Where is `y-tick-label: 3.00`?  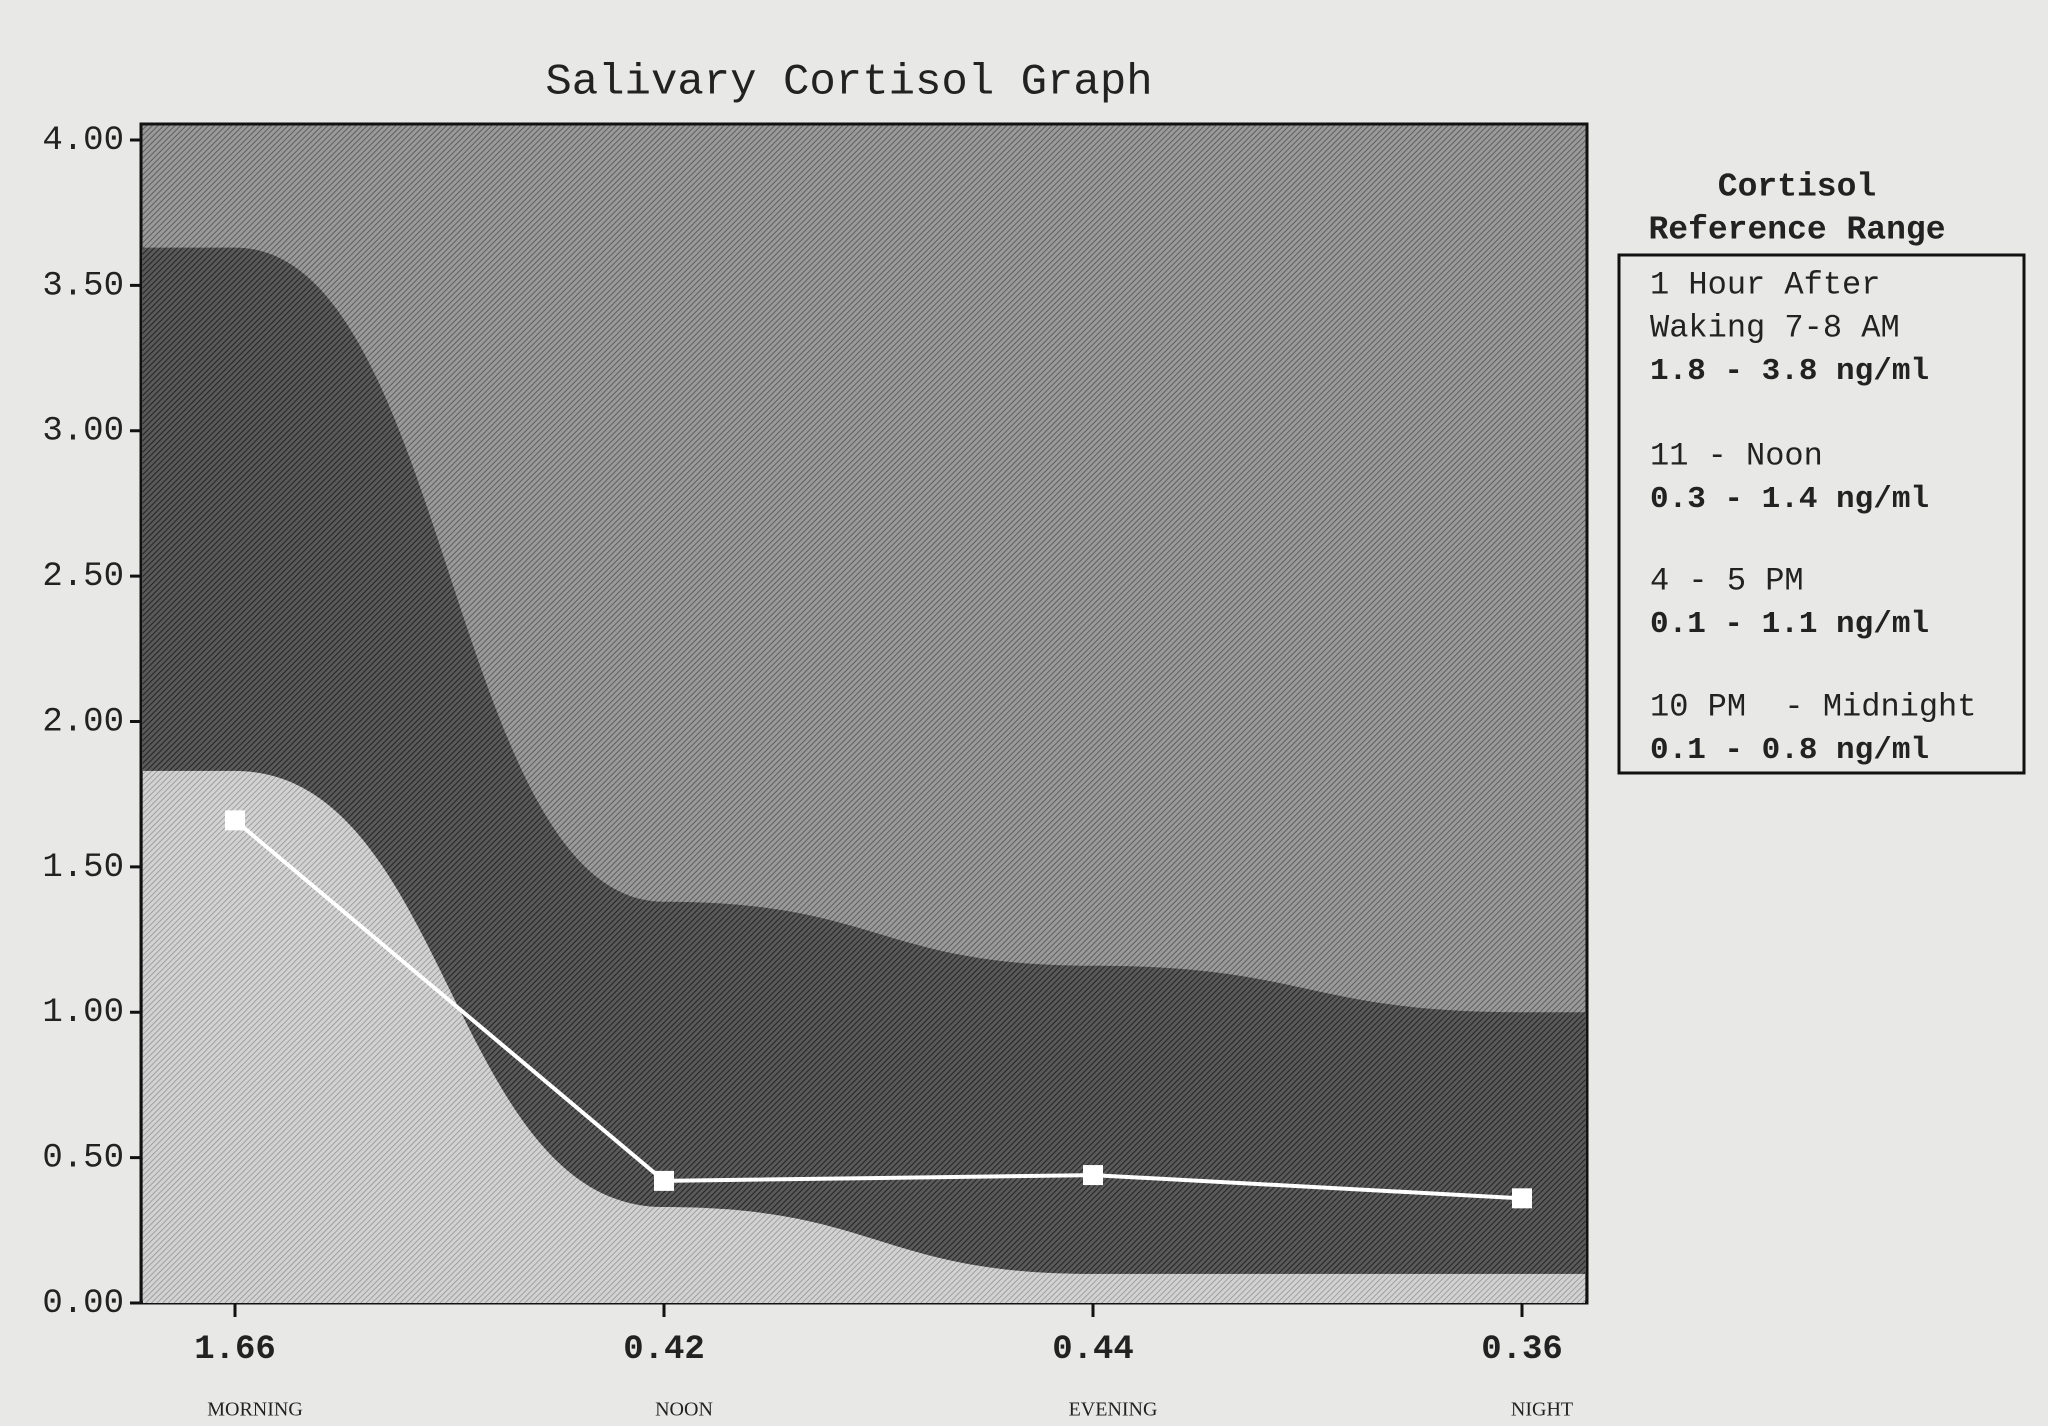
y-tick-label: 3.00 is located at coordinates (83, 432).